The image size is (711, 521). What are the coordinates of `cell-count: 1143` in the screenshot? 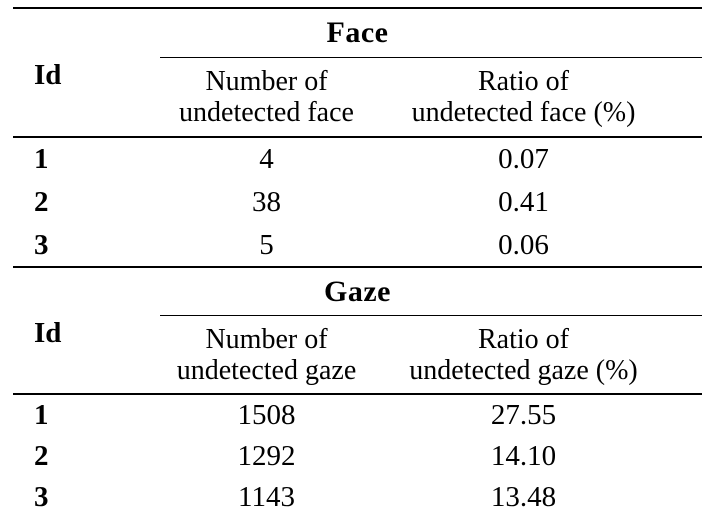 It's located at (266, 497).